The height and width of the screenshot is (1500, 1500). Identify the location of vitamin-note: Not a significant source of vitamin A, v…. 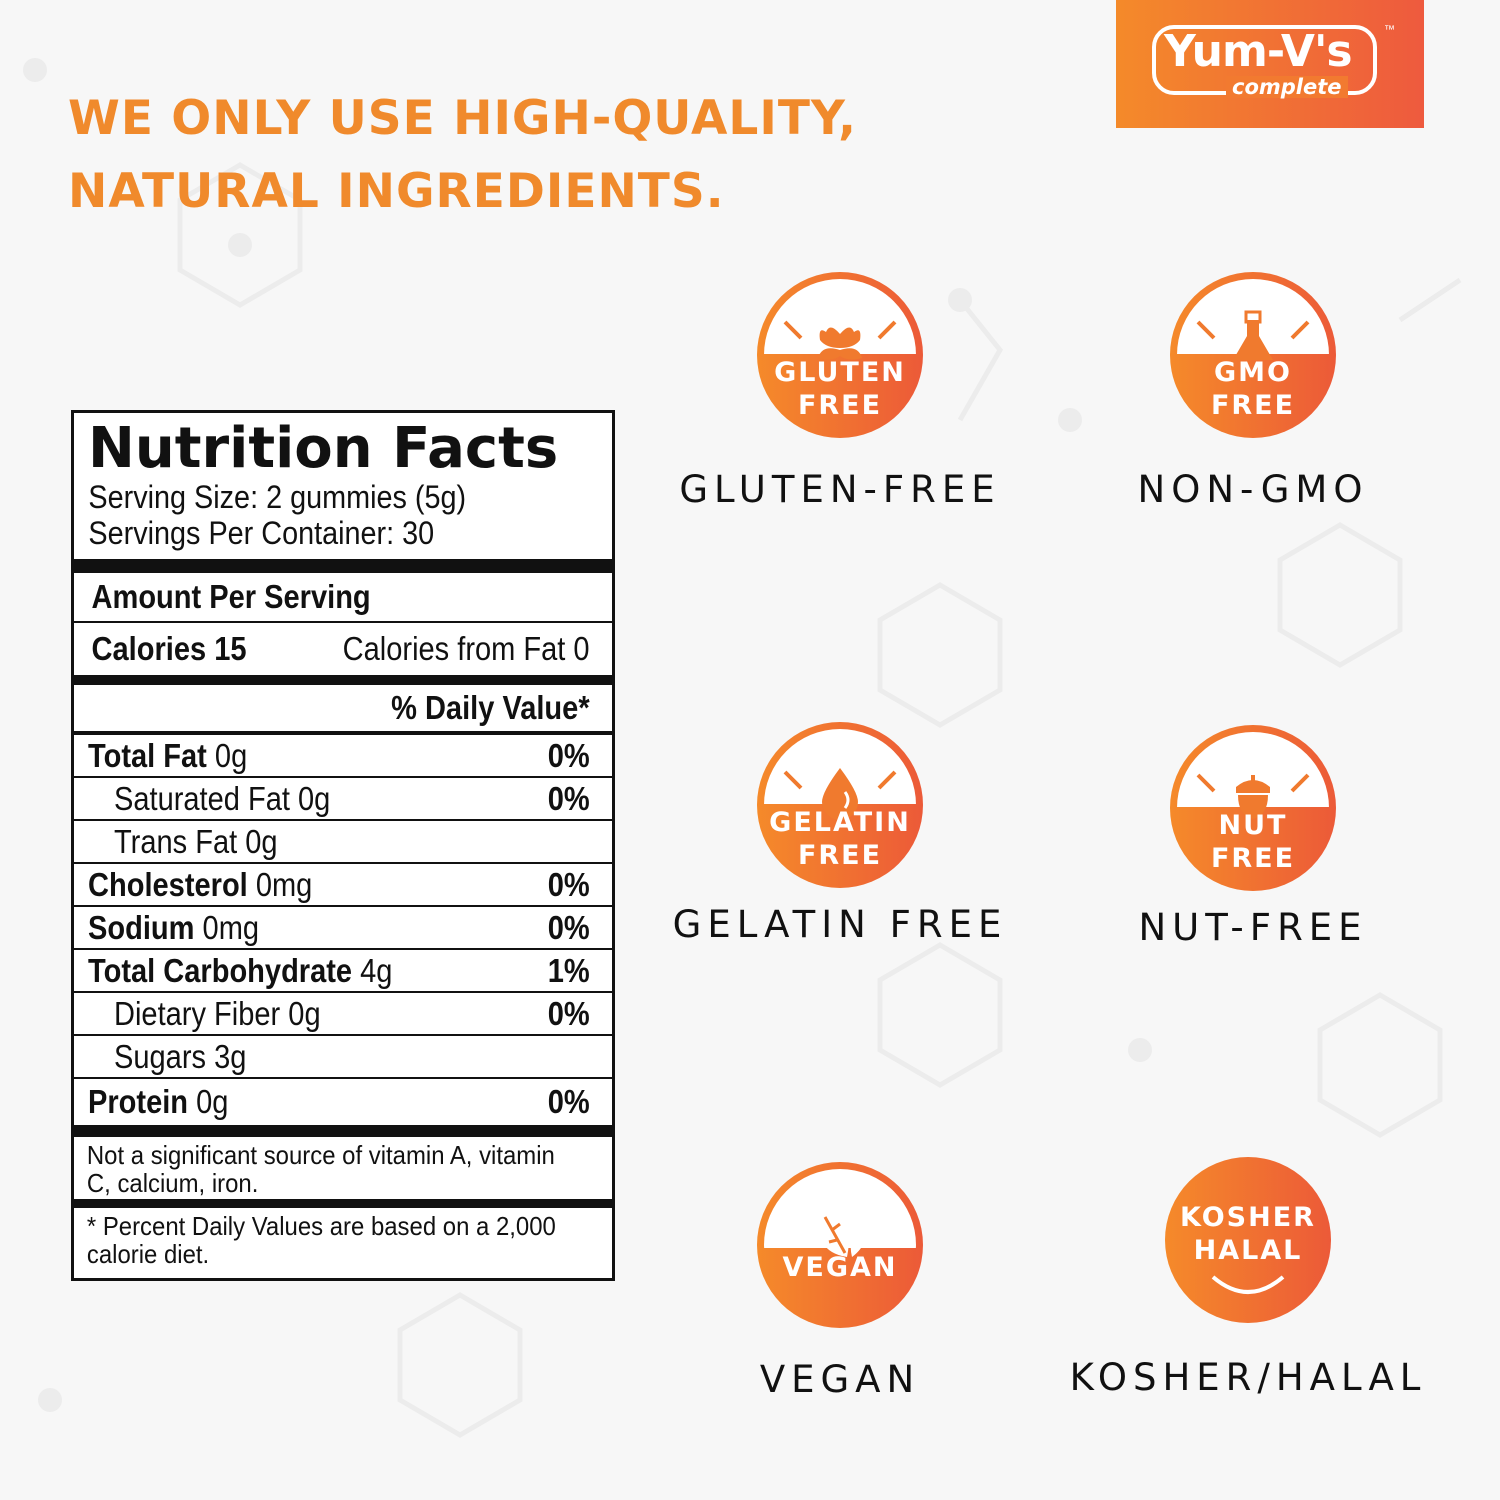
(320, 1169).